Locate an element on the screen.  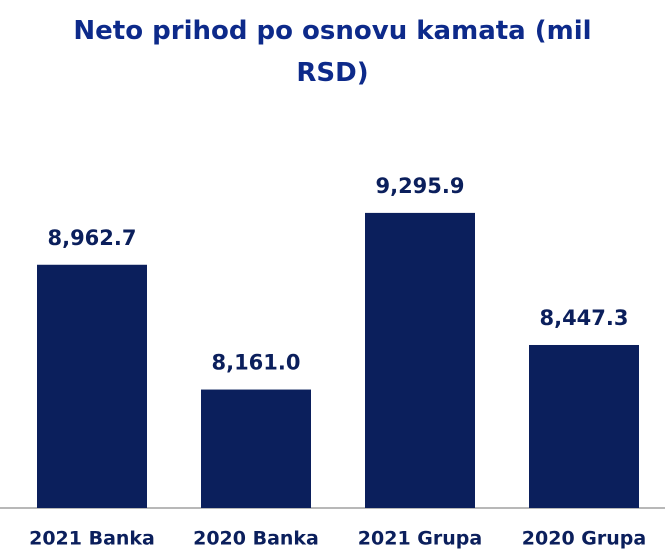
value-label: 8,447.3 is located at coordinates (583, 318).